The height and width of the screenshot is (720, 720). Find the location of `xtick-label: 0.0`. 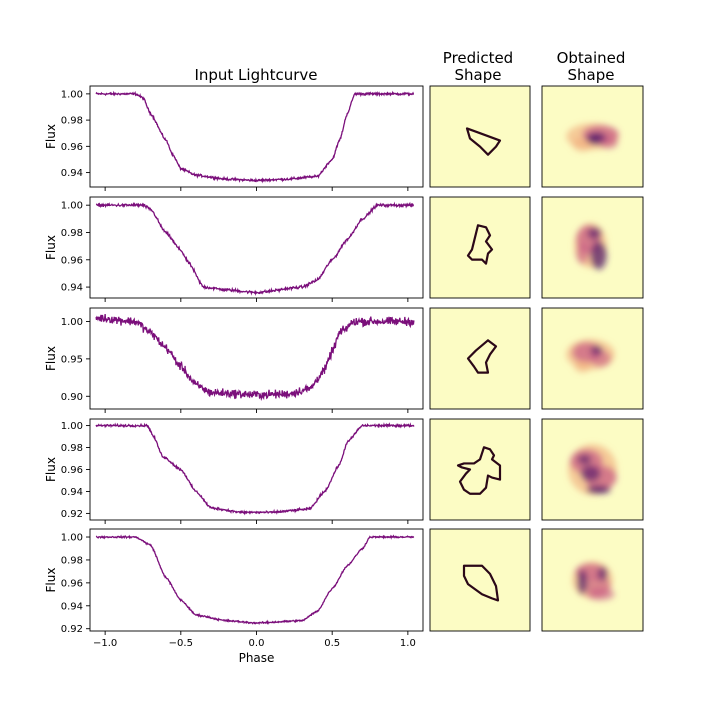

xtick-label: 0.0 is located at coordinates (257, 643).